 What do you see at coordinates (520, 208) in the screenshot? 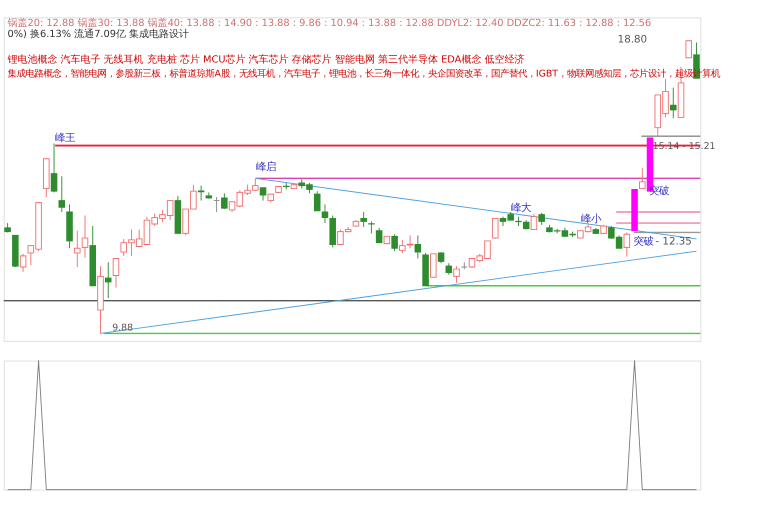
I see `annotation: 峰大` at bounding box center [520, 208].